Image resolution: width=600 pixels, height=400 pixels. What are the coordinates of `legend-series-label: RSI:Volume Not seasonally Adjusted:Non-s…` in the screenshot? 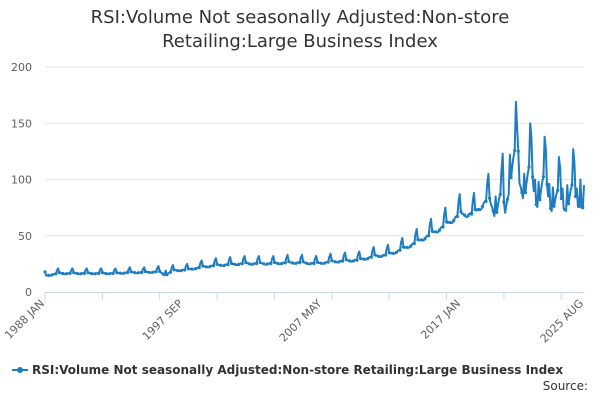 It's located at (298, 370).